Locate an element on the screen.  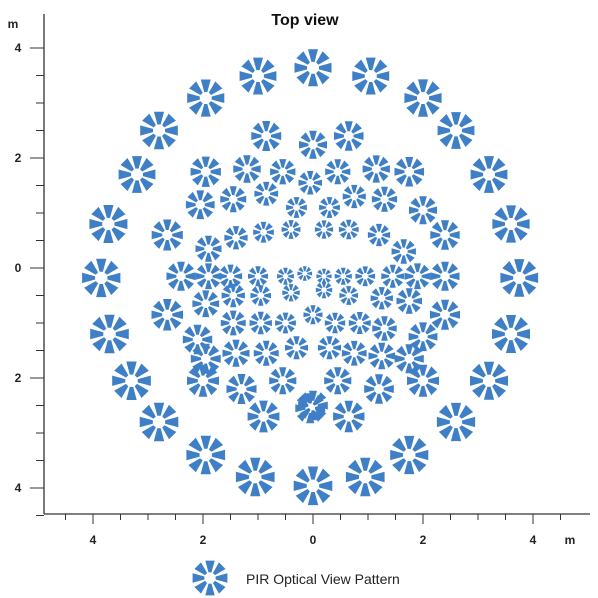
x-tick-label: 0 is located at coordinates (313, 540).